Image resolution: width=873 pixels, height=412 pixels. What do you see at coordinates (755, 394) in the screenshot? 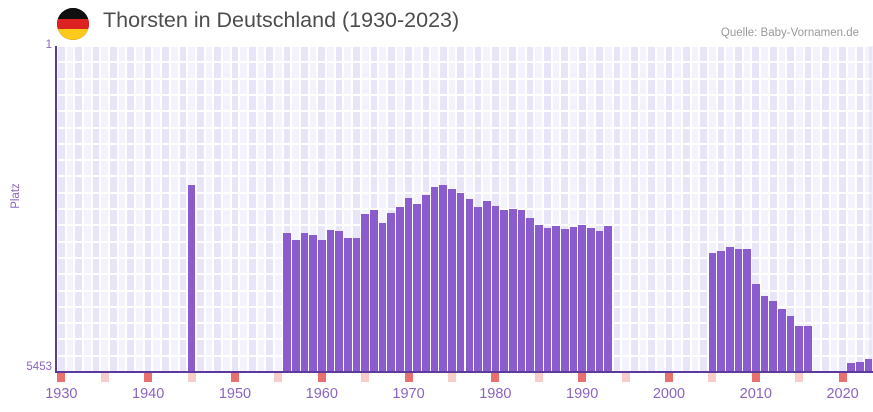
I see `x-axis-label-2010: 2010` at bounding box center [755, 394].